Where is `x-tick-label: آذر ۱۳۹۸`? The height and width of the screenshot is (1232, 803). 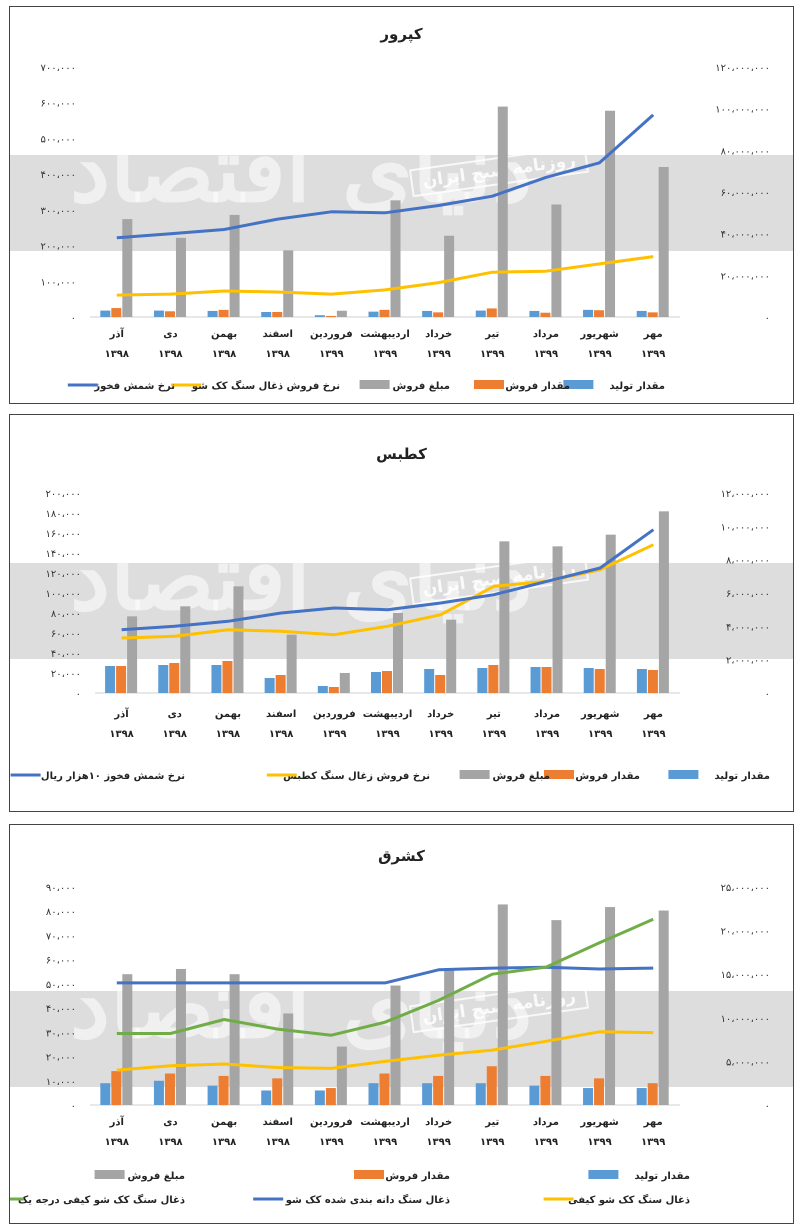 x-tick-label: آذر ۱۳۹۸ is located at coordinates (117, 1131).